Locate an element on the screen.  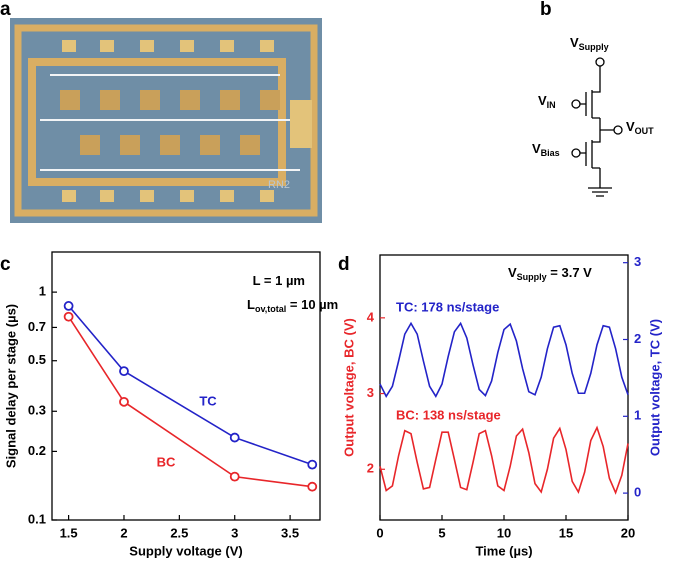
y-tick-label: 2 is located at coordinates (370, 468).